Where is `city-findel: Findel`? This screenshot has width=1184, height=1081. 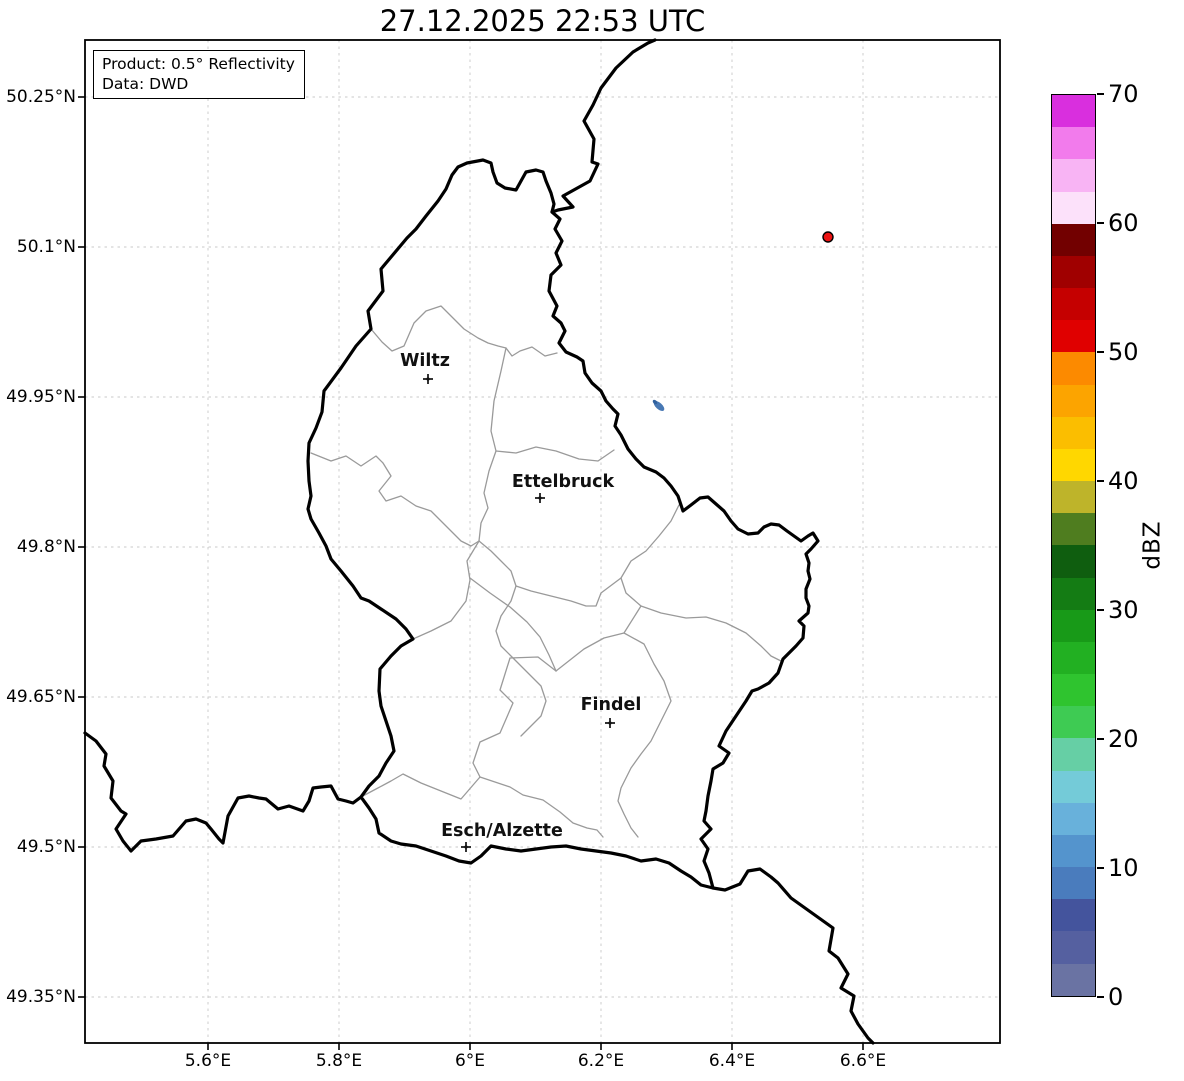
city-findel: Findel is located at coordinates (611, 711).